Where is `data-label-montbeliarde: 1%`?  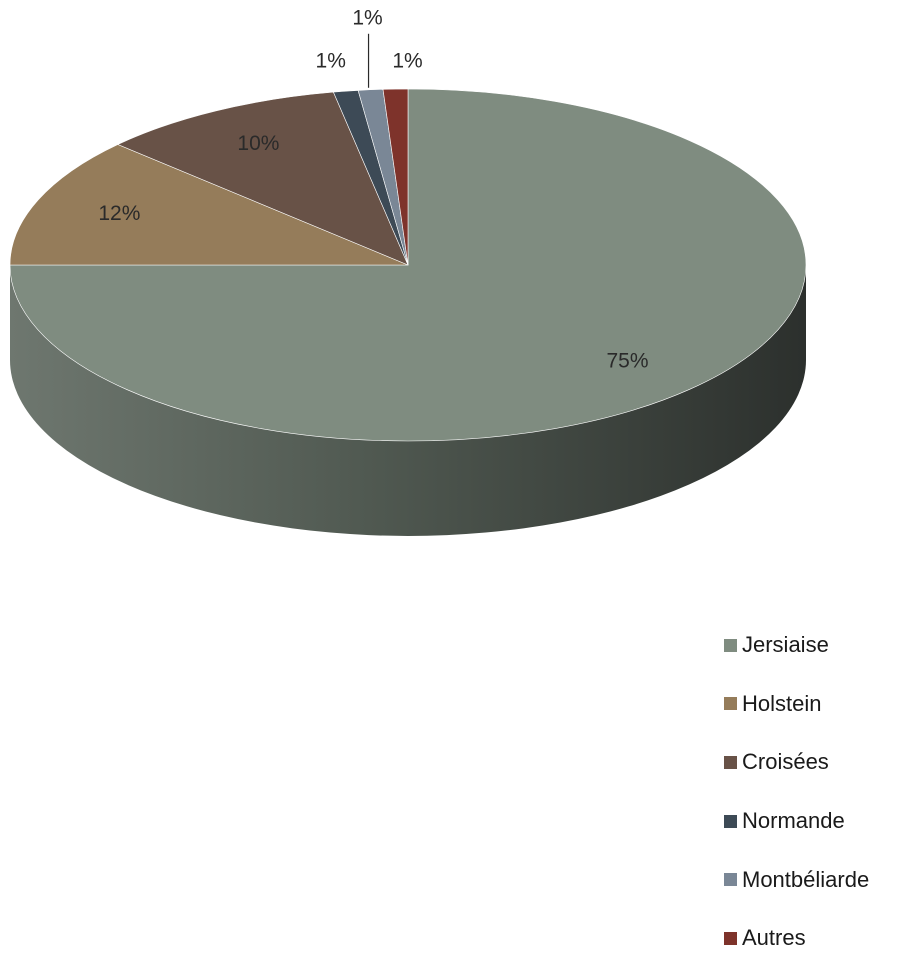 data-label-montbeliarde: 1% is located at coordinates (367, 17).